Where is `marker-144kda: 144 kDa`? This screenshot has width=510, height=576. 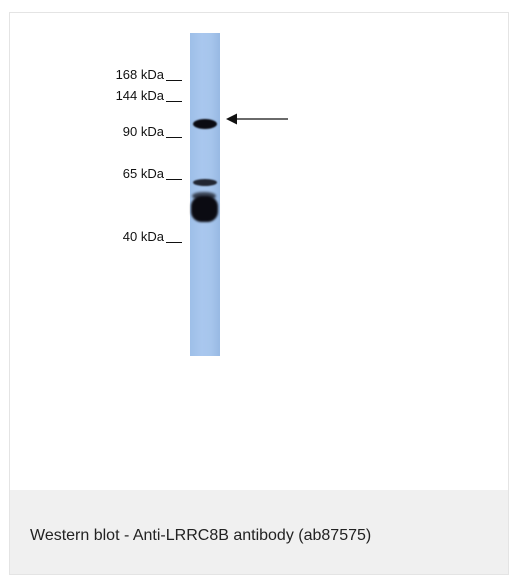 marker-144kda: 144 kDa is located at coordinates (149, 96).